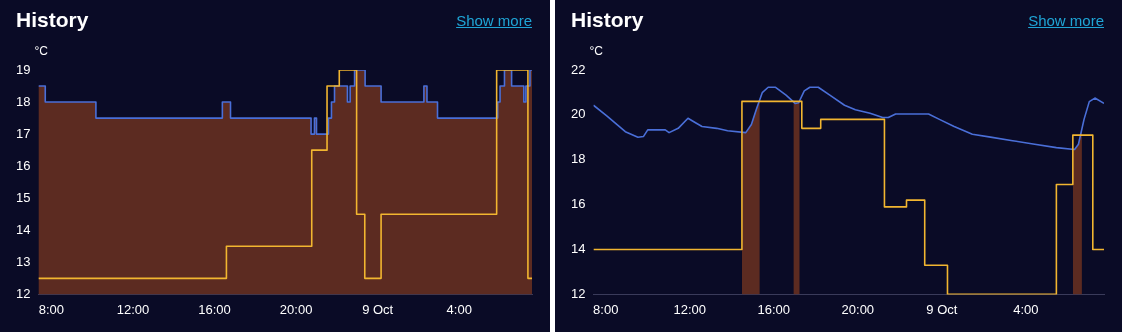 The image size is (1122, 332). What do you see at coordinates (578, 69) in the screenshot?
I see `y-tick-label: 22` at bounding box center [578, 69].